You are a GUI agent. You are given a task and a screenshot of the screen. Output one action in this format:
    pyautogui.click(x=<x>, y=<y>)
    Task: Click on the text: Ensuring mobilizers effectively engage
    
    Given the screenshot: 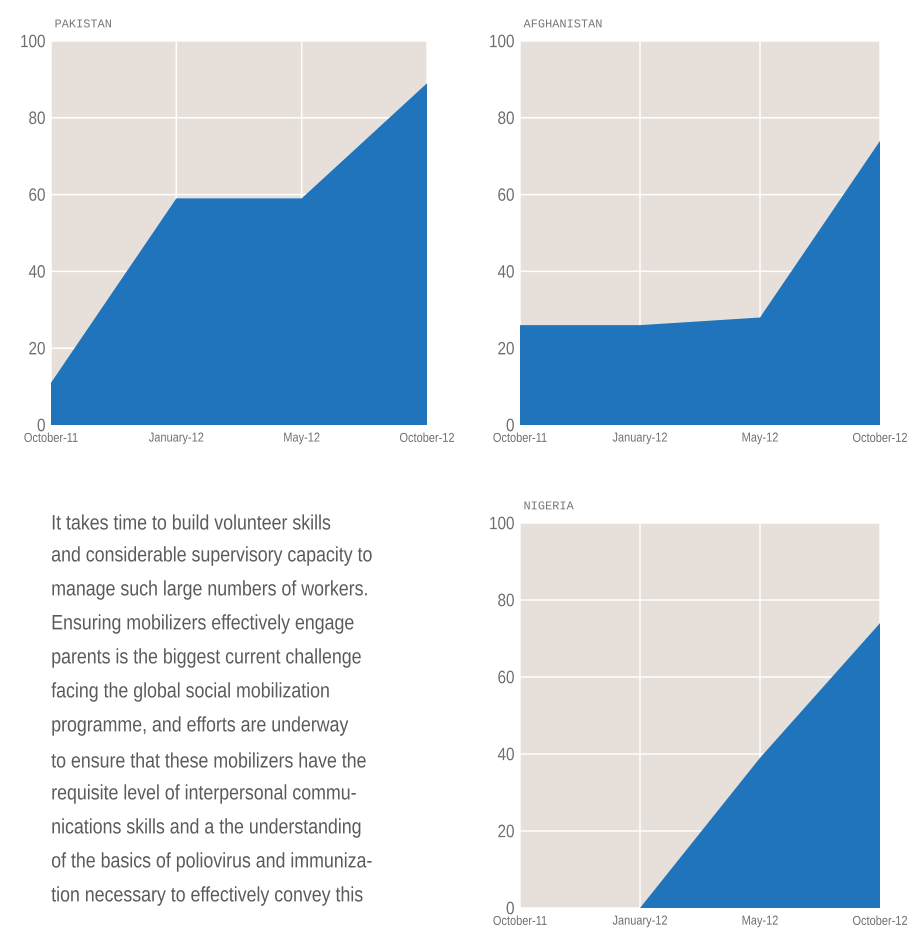 What is the action you would take?
    pyautogui.click(x=203, y=624)
    